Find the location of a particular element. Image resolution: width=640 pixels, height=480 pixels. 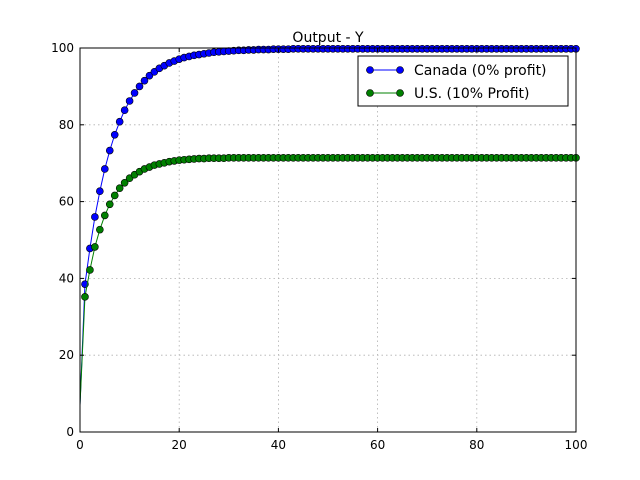

x-tick-label: 100 is located at coordinates (576, 445).